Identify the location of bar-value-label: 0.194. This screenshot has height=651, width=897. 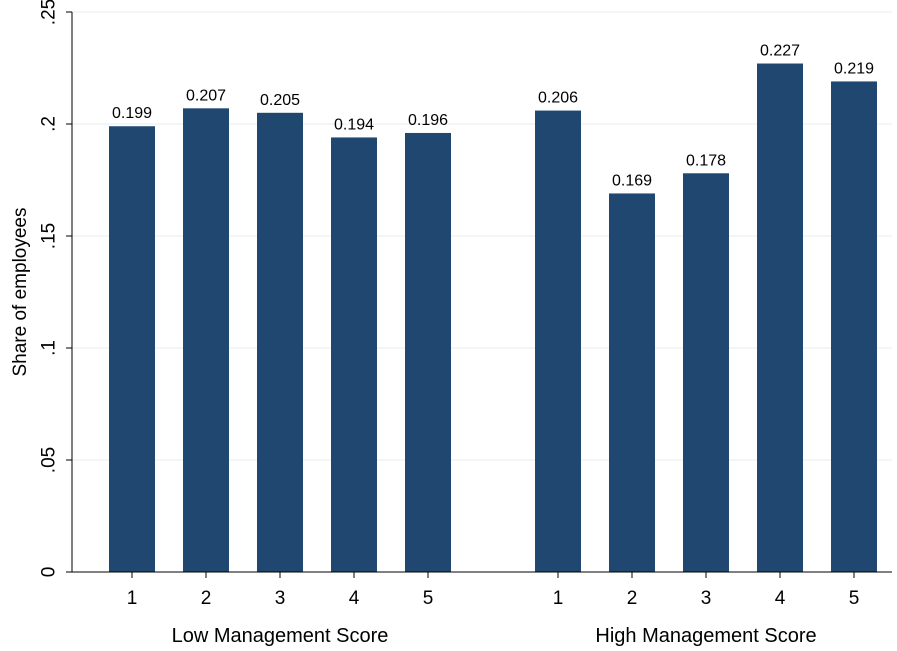
(354, 124).